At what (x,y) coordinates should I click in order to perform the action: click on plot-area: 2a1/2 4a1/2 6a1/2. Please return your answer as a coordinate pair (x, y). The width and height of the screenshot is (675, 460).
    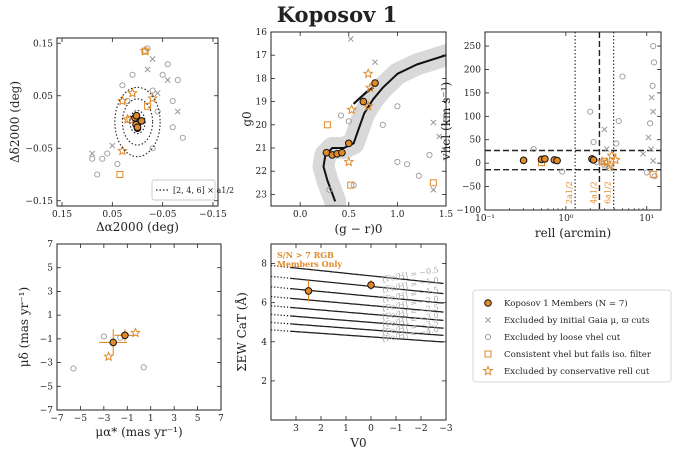
    Looking at the image, I should click on (573, 121).